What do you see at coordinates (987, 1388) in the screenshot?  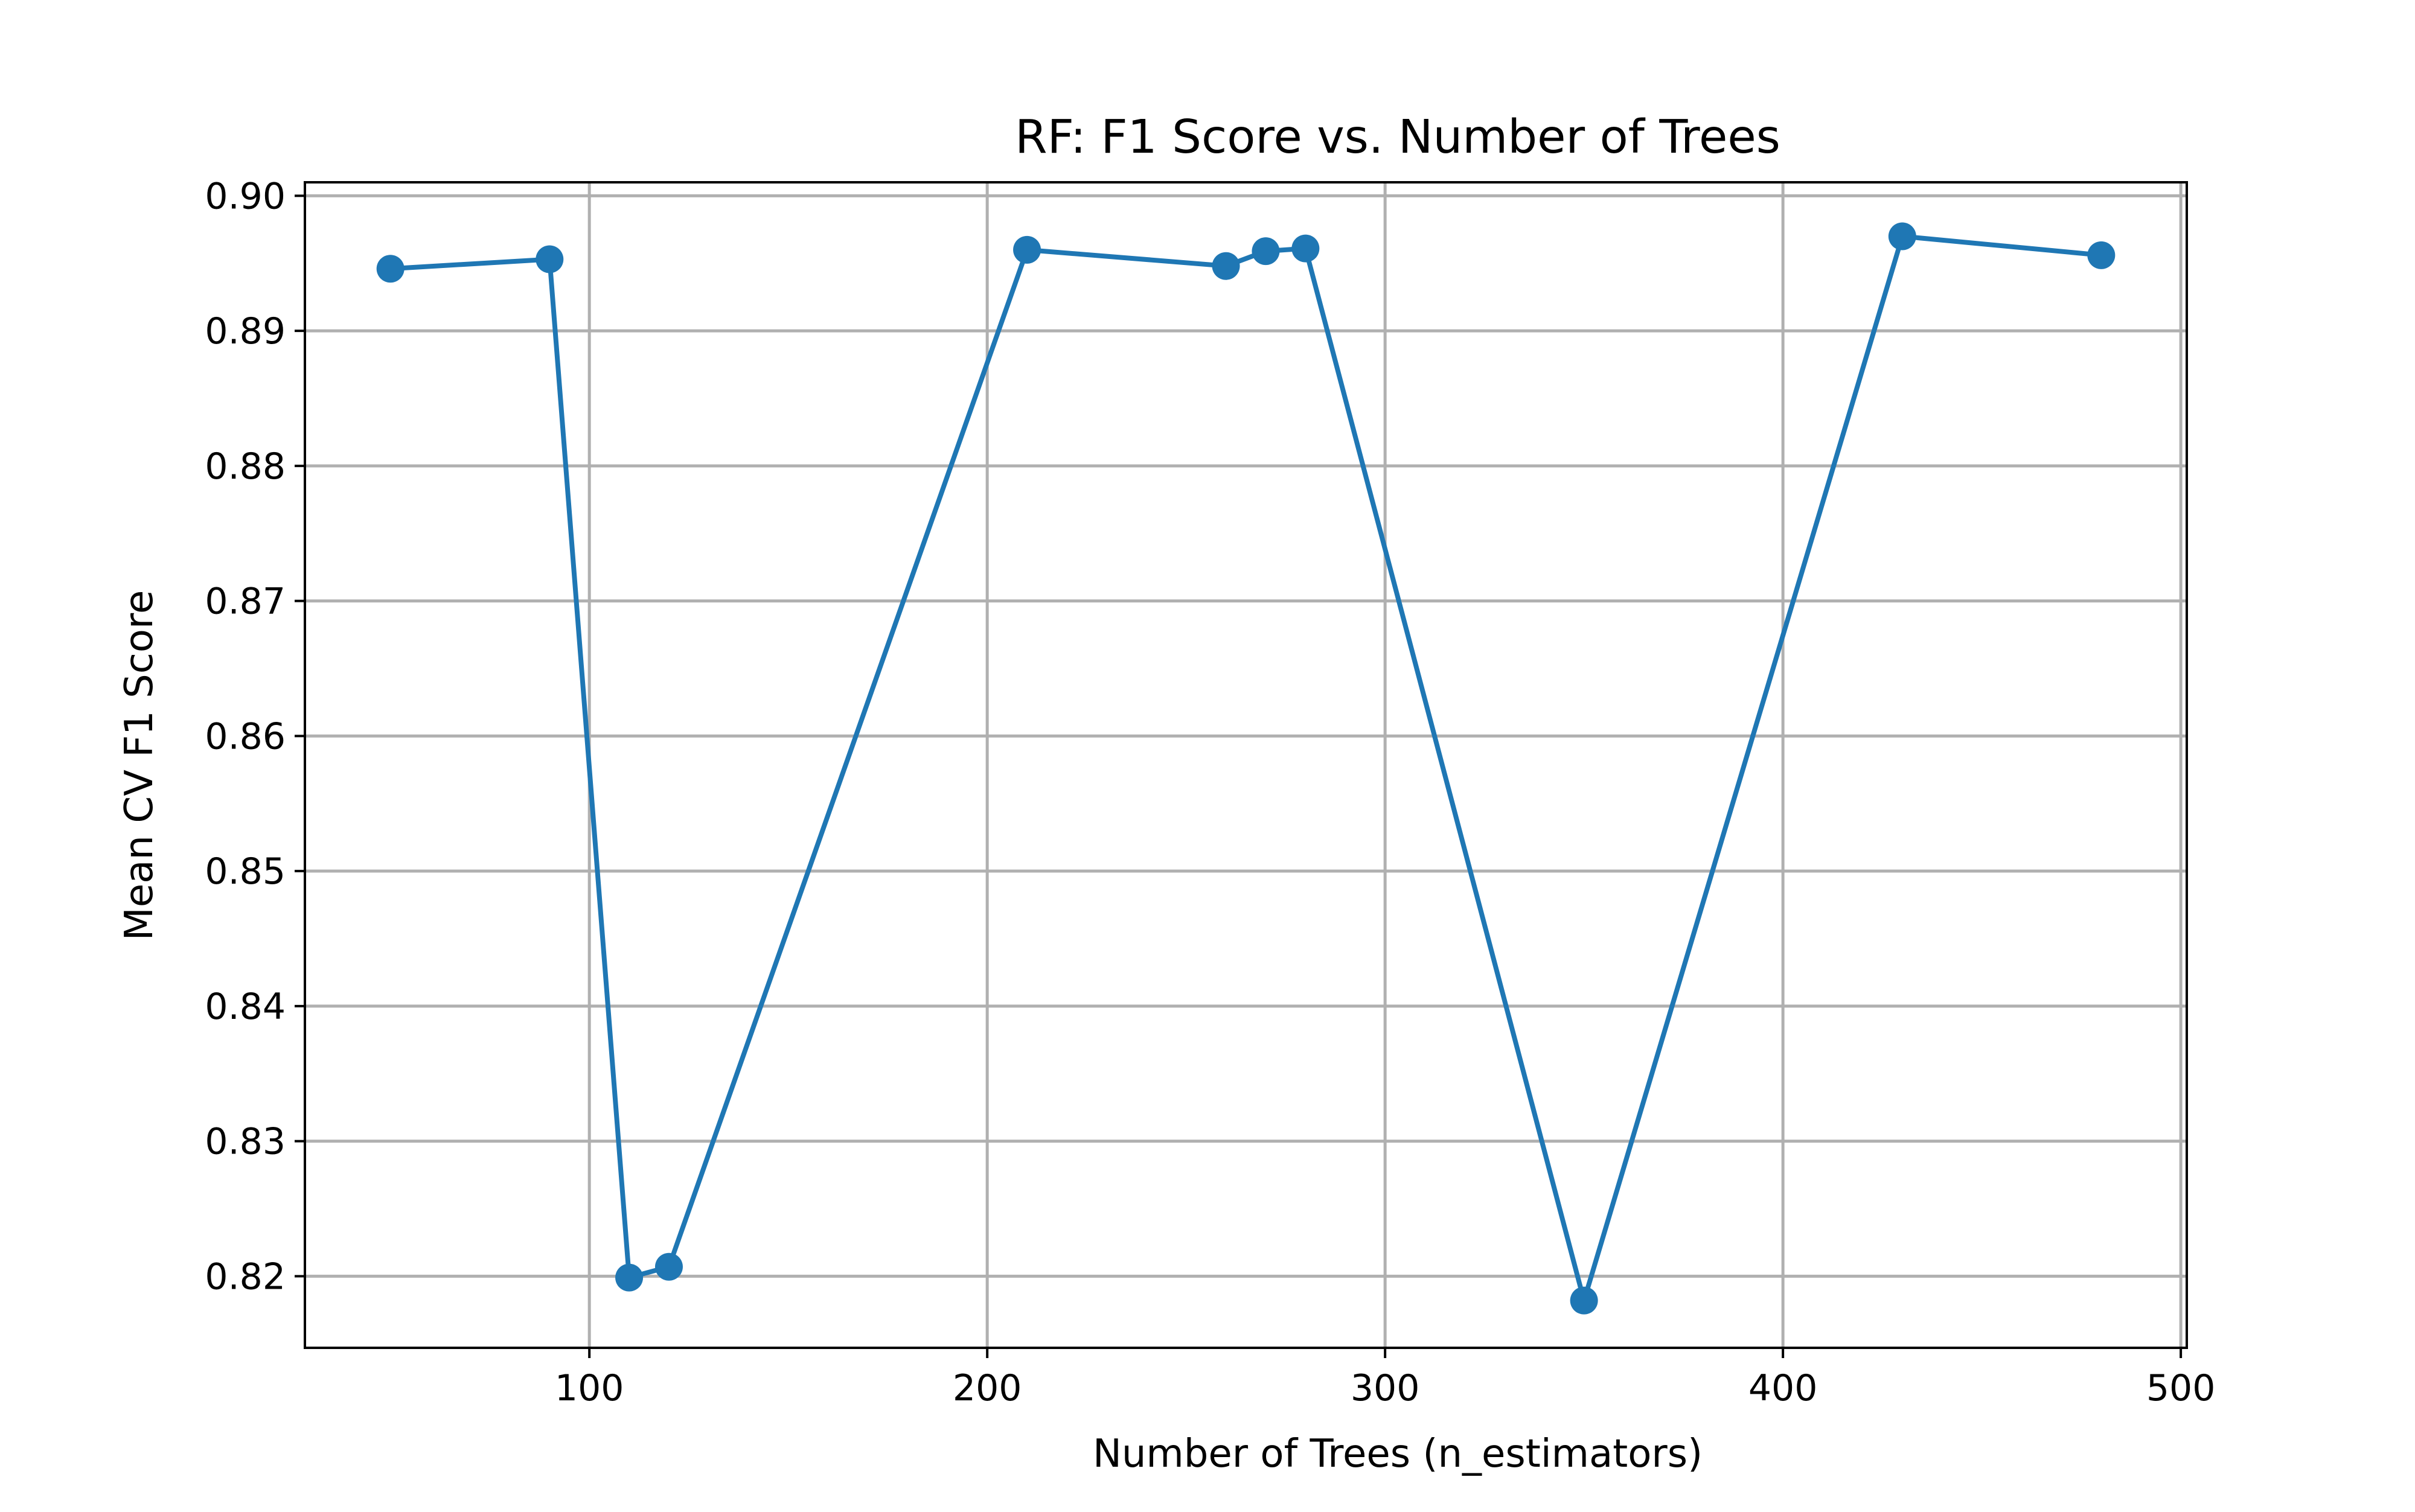 I see `x-tick-label: 200` at bounding box center [987, 1388].